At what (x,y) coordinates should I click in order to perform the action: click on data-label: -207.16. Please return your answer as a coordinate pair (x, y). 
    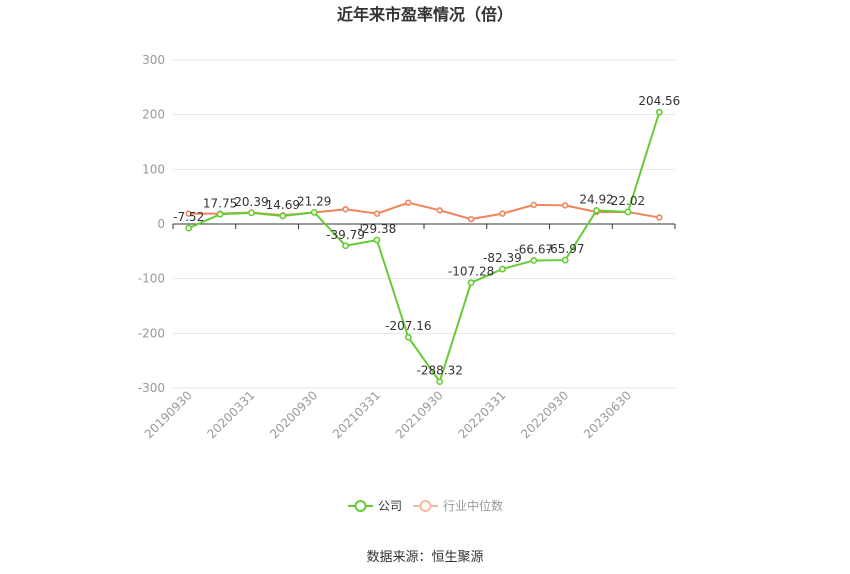
    Looking at the image, I should click on (408, 326).